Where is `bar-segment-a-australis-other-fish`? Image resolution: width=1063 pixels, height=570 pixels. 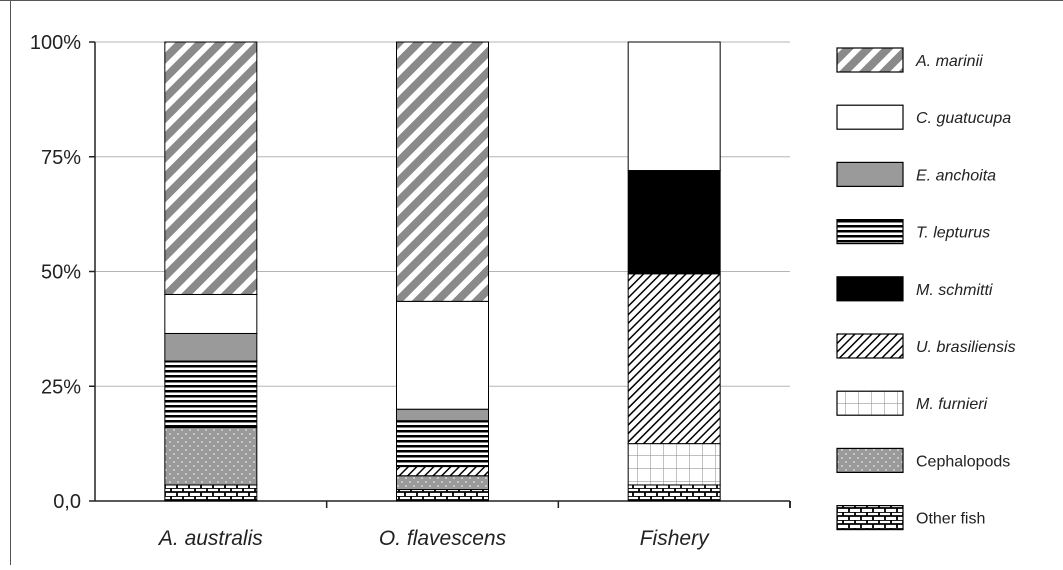 bar-segment-a-australis-other-fish is located at coordinates (211, 493).